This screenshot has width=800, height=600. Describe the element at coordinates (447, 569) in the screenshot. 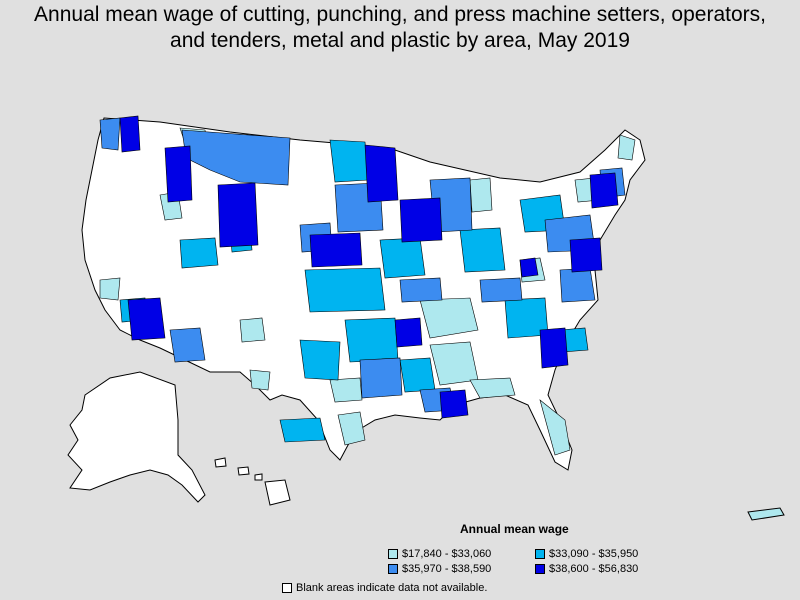

I see `legend-label: $35,970 - $38,590` at that location.